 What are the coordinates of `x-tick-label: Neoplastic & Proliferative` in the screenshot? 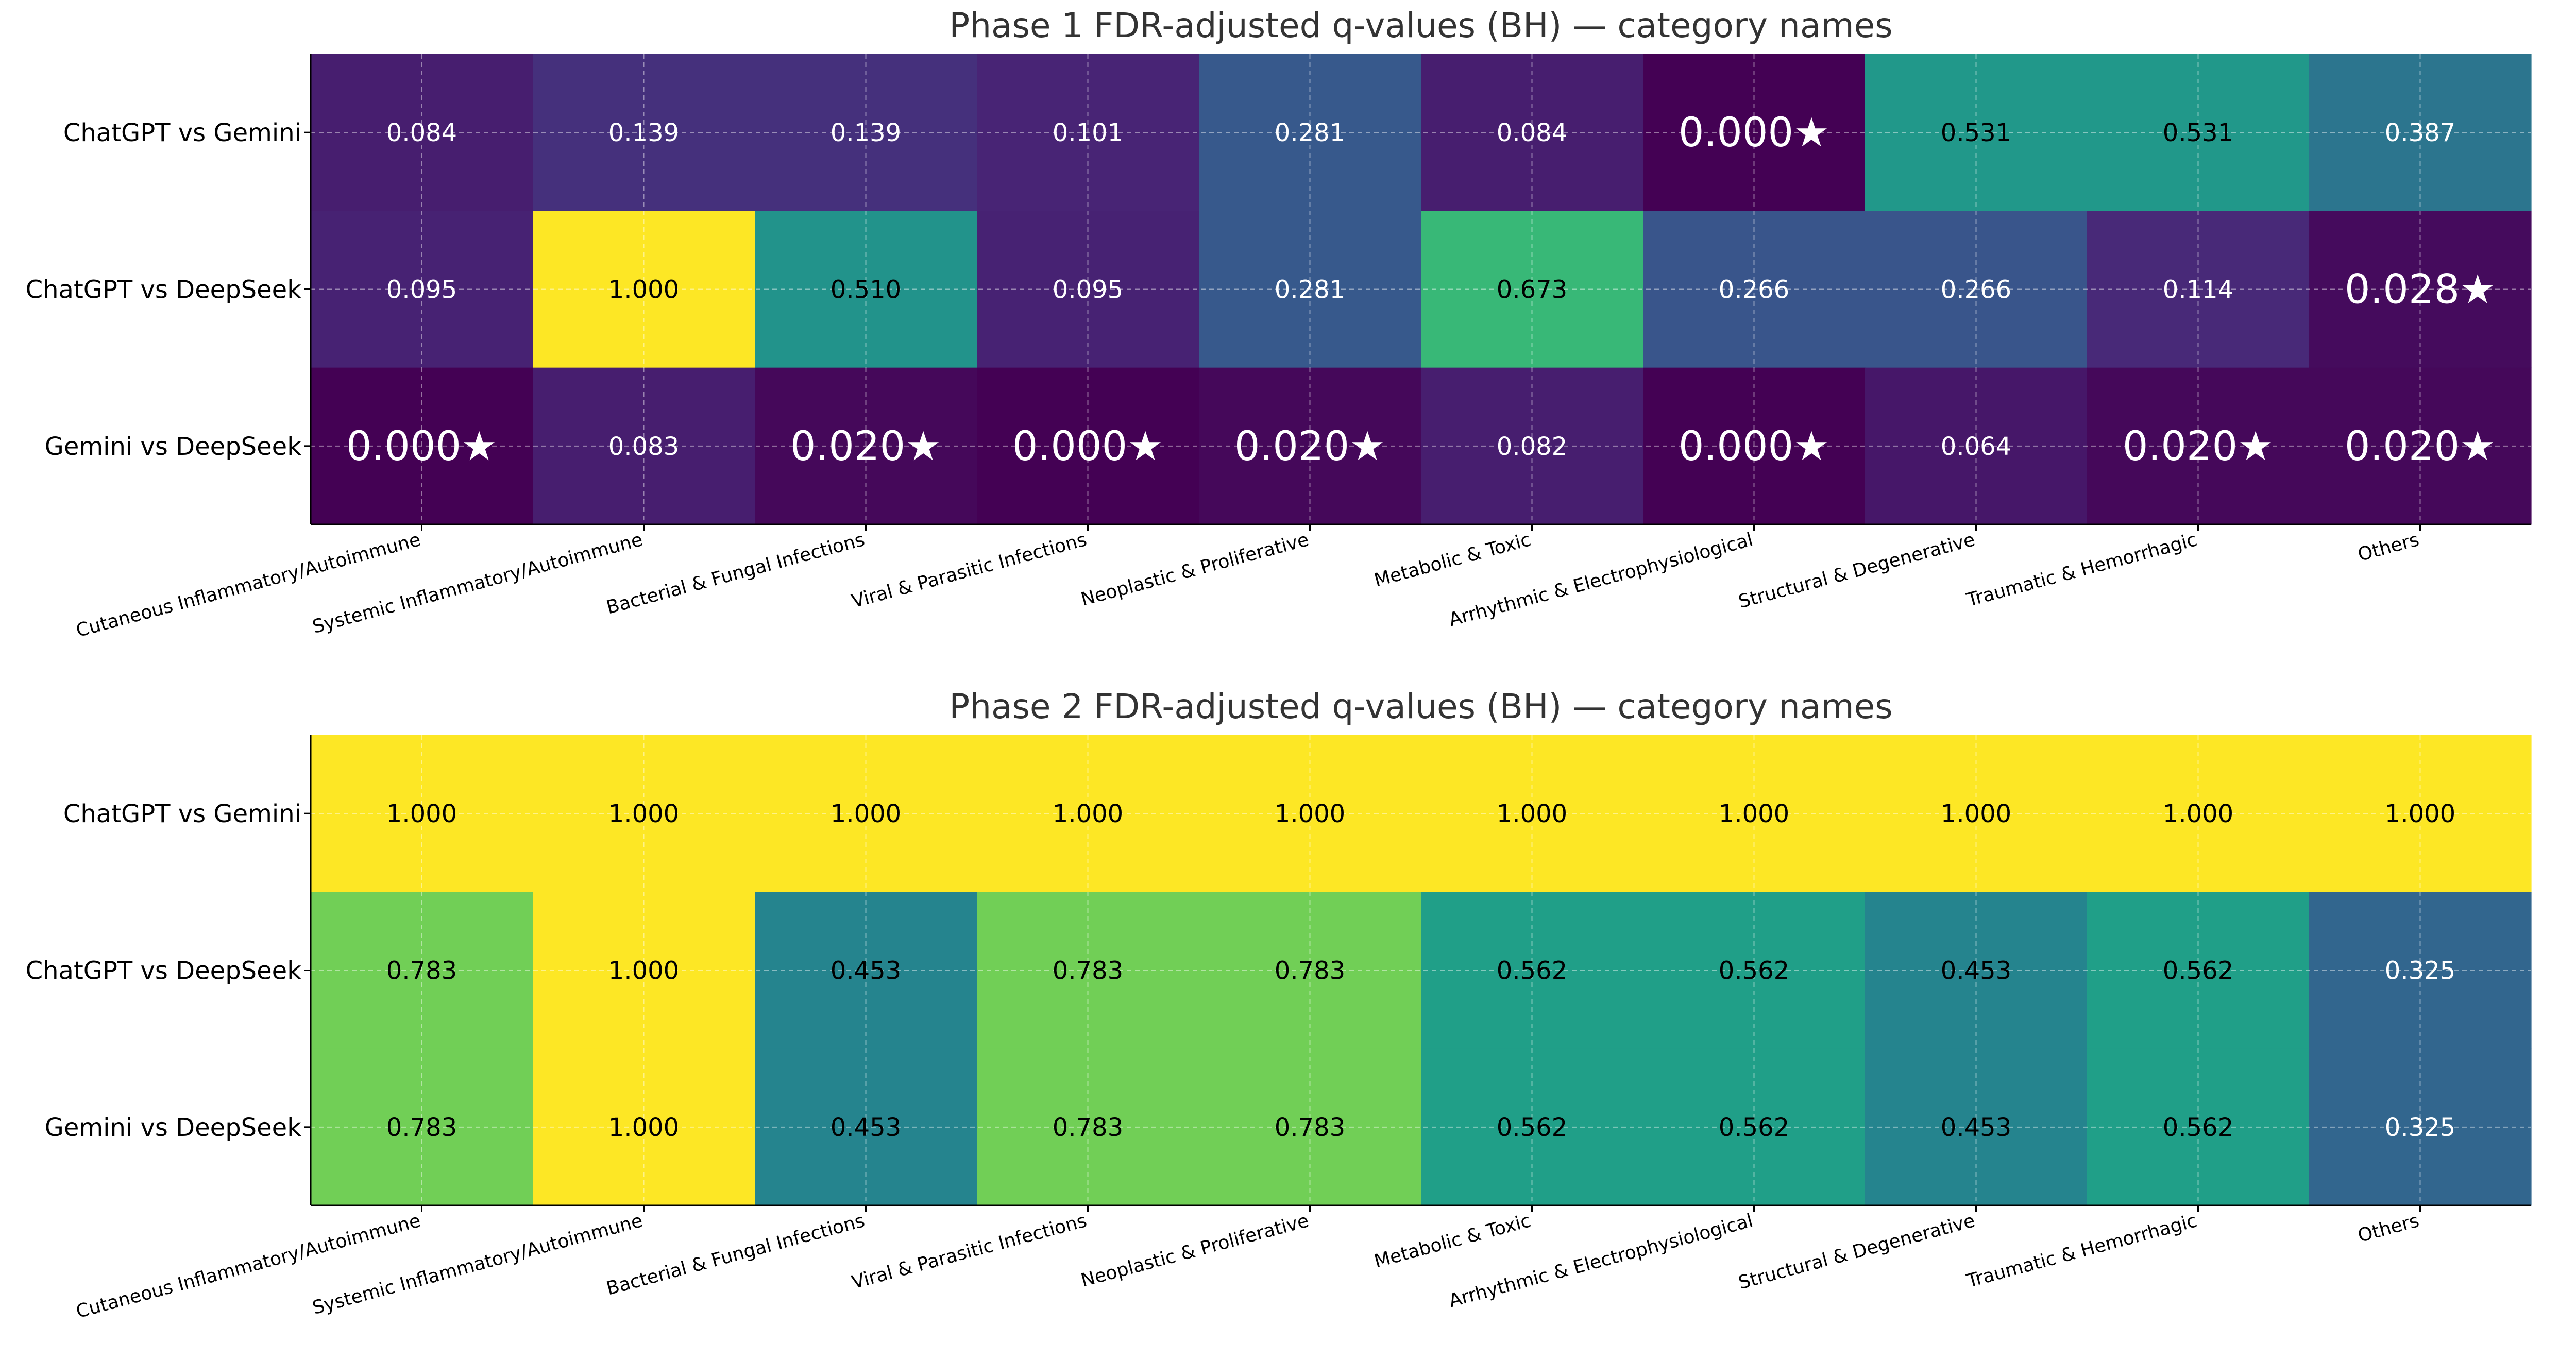 It's located at (1195, 569).